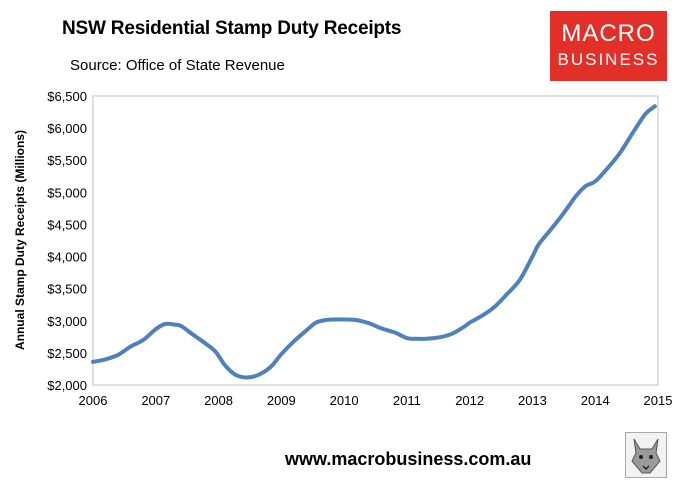  I want to click on x-tick-label: 2007, so click(155, 400).